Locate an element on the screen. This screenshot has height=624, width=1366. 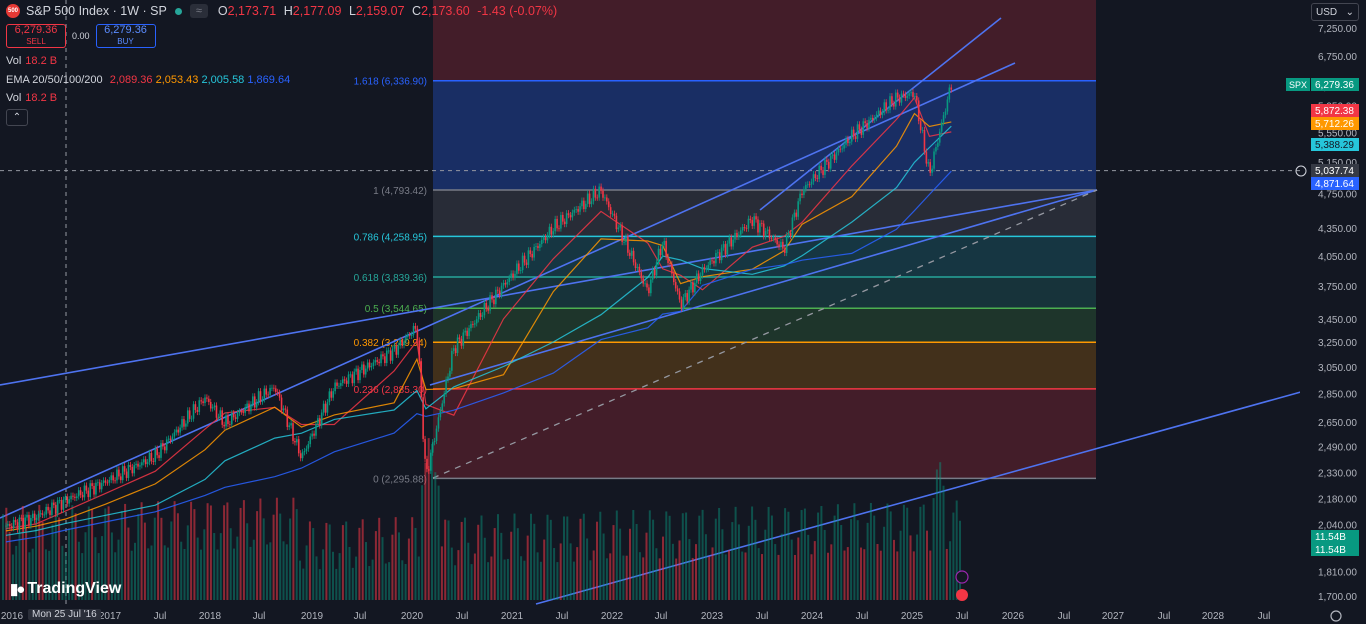
symbol-title: S&P 500 Index · 1W · SP is located at coordinates (96, 11).